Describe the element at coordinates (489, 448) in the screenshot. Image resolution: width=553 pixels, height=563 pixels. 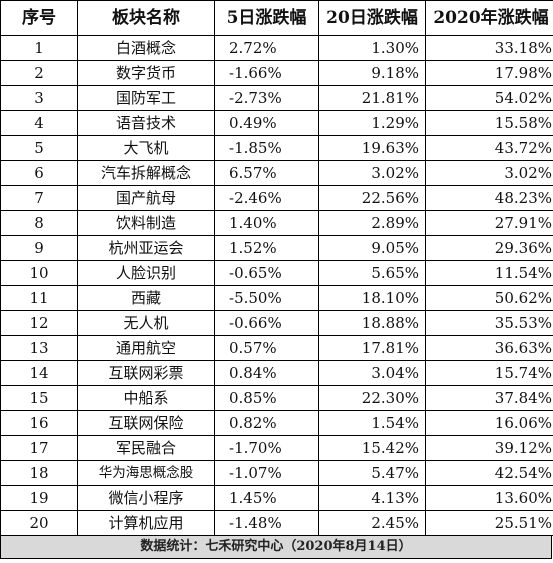
I see `cell-2020-change: 39.12%` at that location.